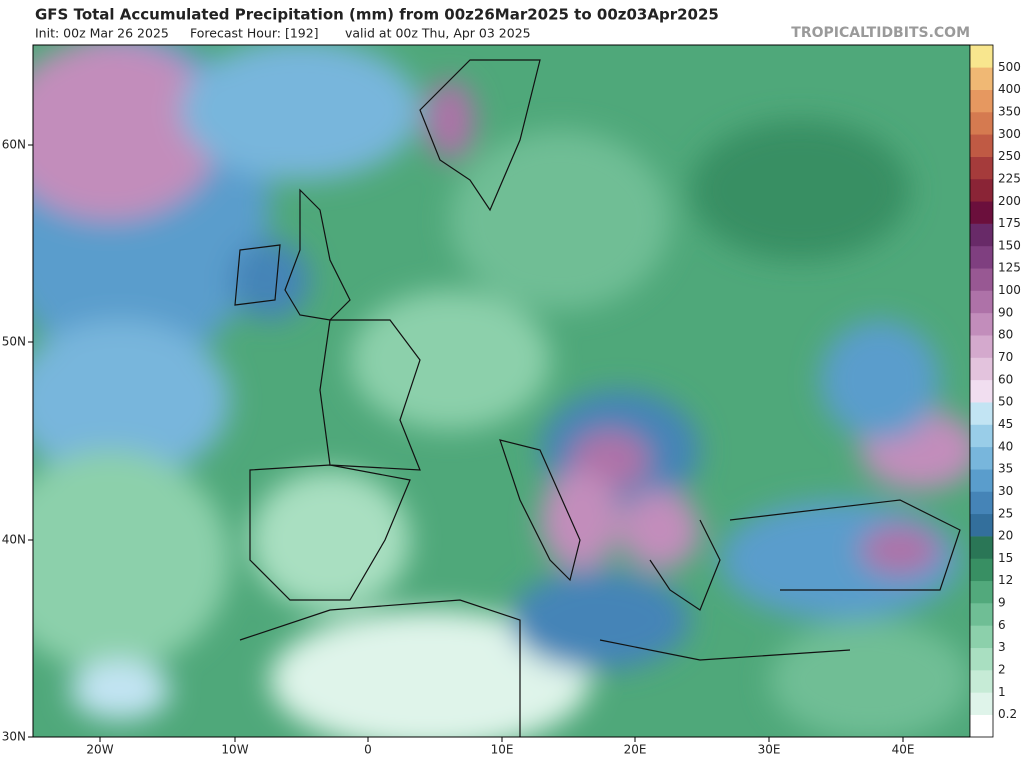  I want to click on colorbar-label: 25, so click(1005, 513).